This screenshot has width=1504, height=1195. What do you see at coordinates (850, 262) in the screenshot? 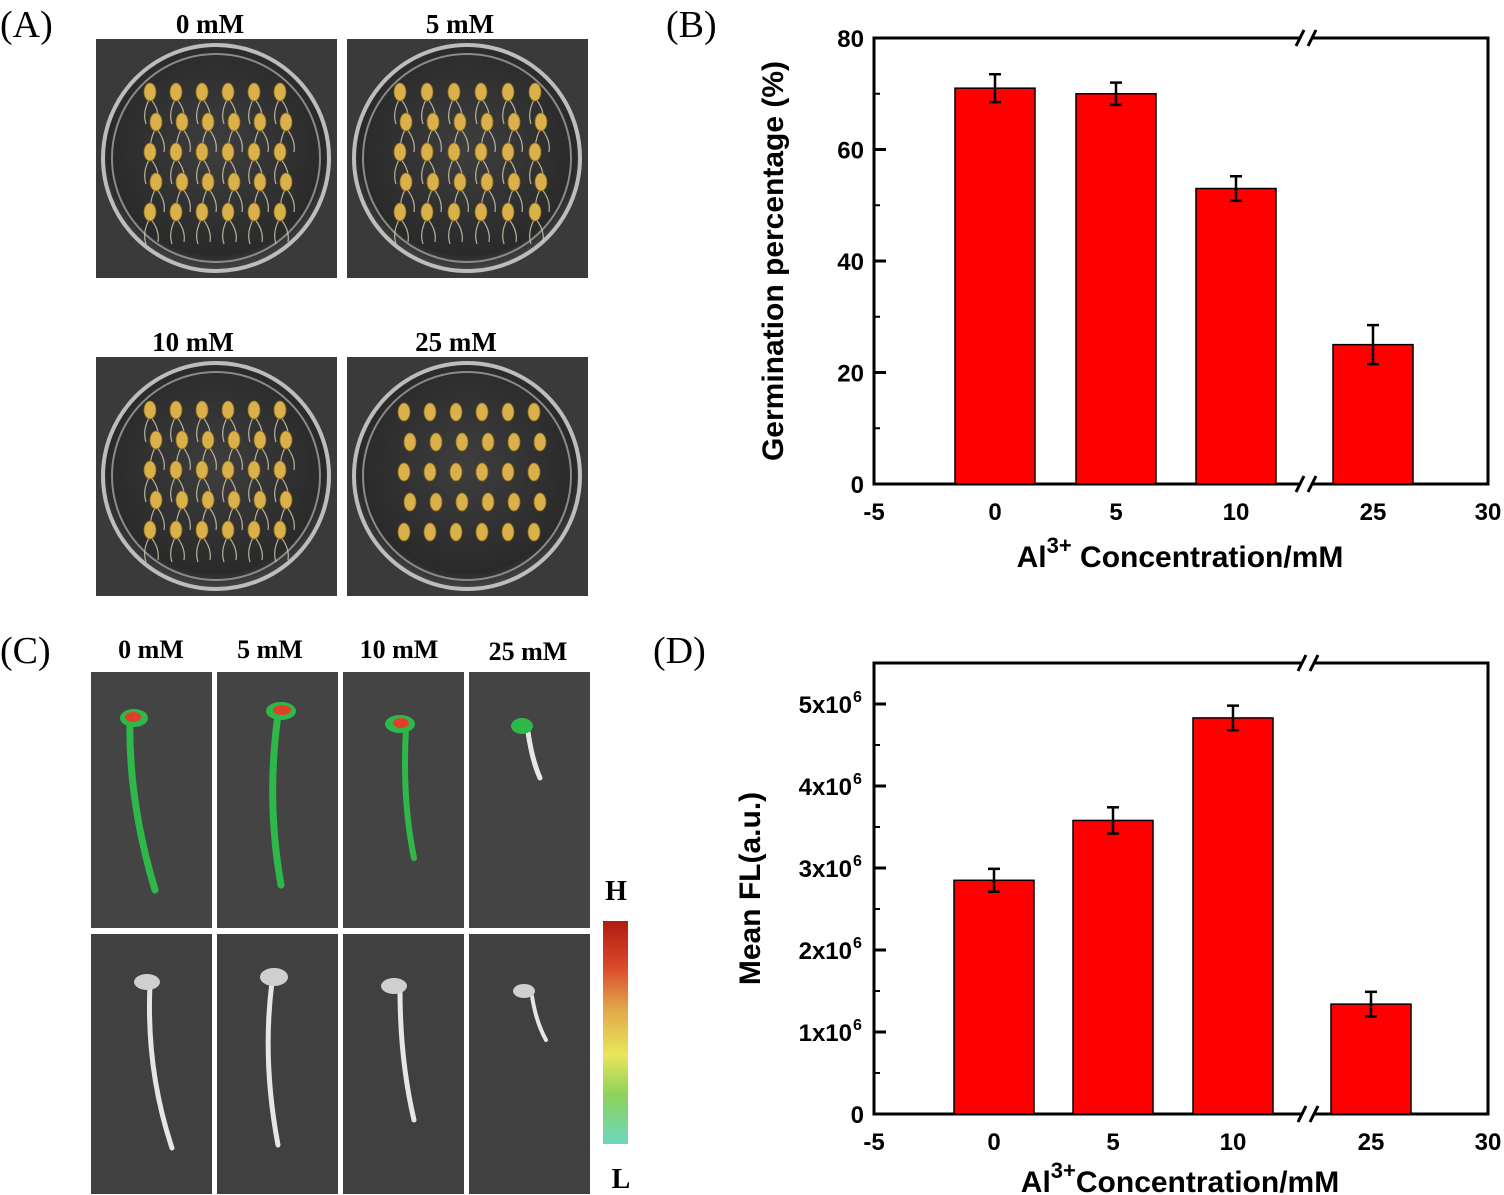
I see `y-tick-label: 40` at bounding box center [850, 262].